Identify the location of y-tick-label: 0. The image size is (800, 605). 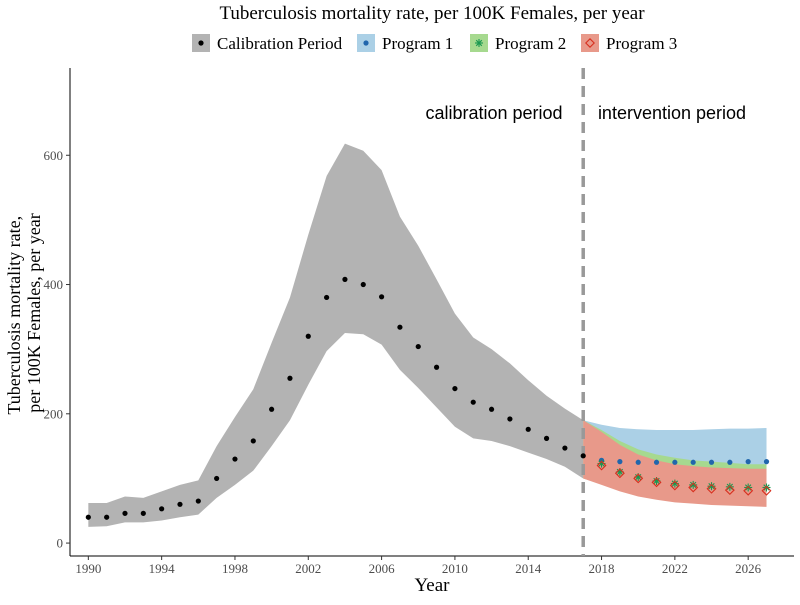
(60, 543).